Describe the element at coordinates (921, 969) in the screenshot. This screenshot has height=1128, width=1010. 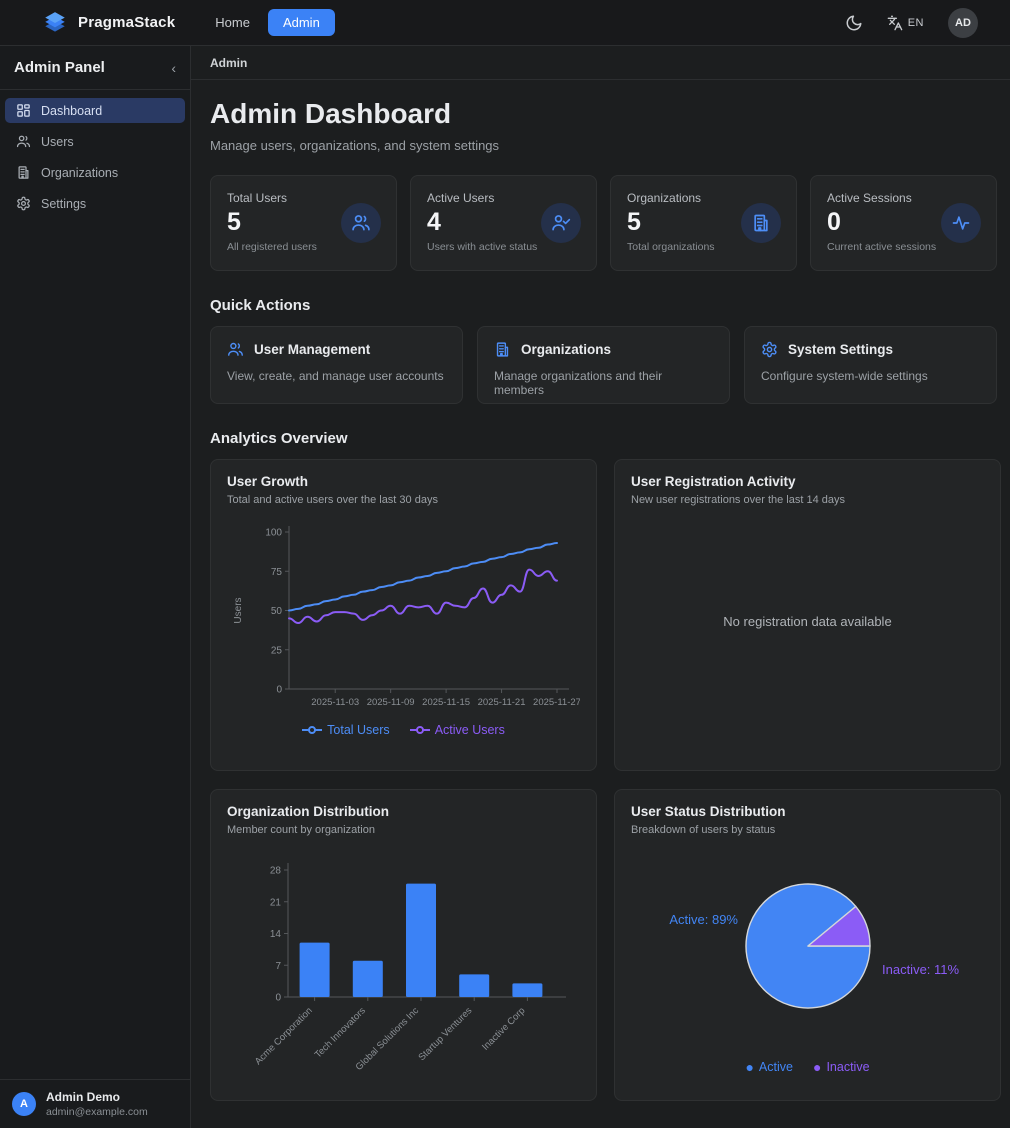
I see `svg-text: Inactive: 11%` at that location.